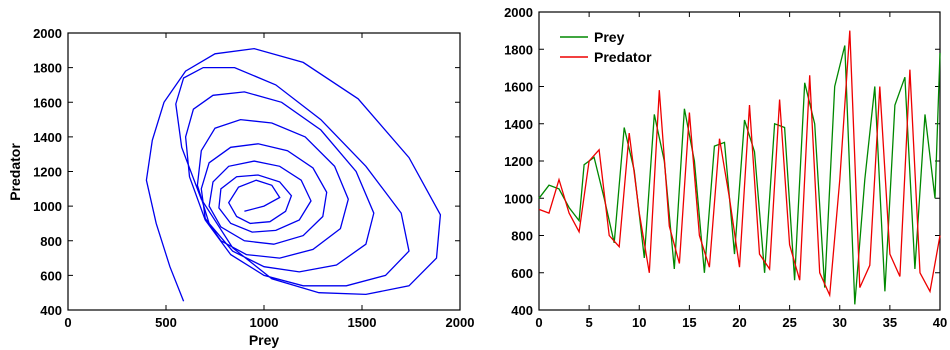 Image resolution: width=950 pixels, height=350 pixels. I want to click on timeseries-ytick-label: 1800, so click(518, 49).